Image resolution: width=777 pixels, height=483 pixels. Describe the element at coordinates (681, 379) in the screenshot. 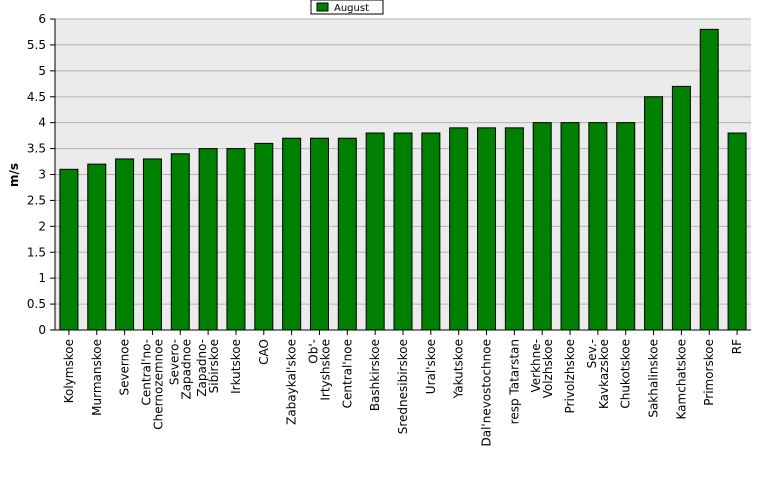

I see `x-tick-label: Kamchatskoe` at that location.